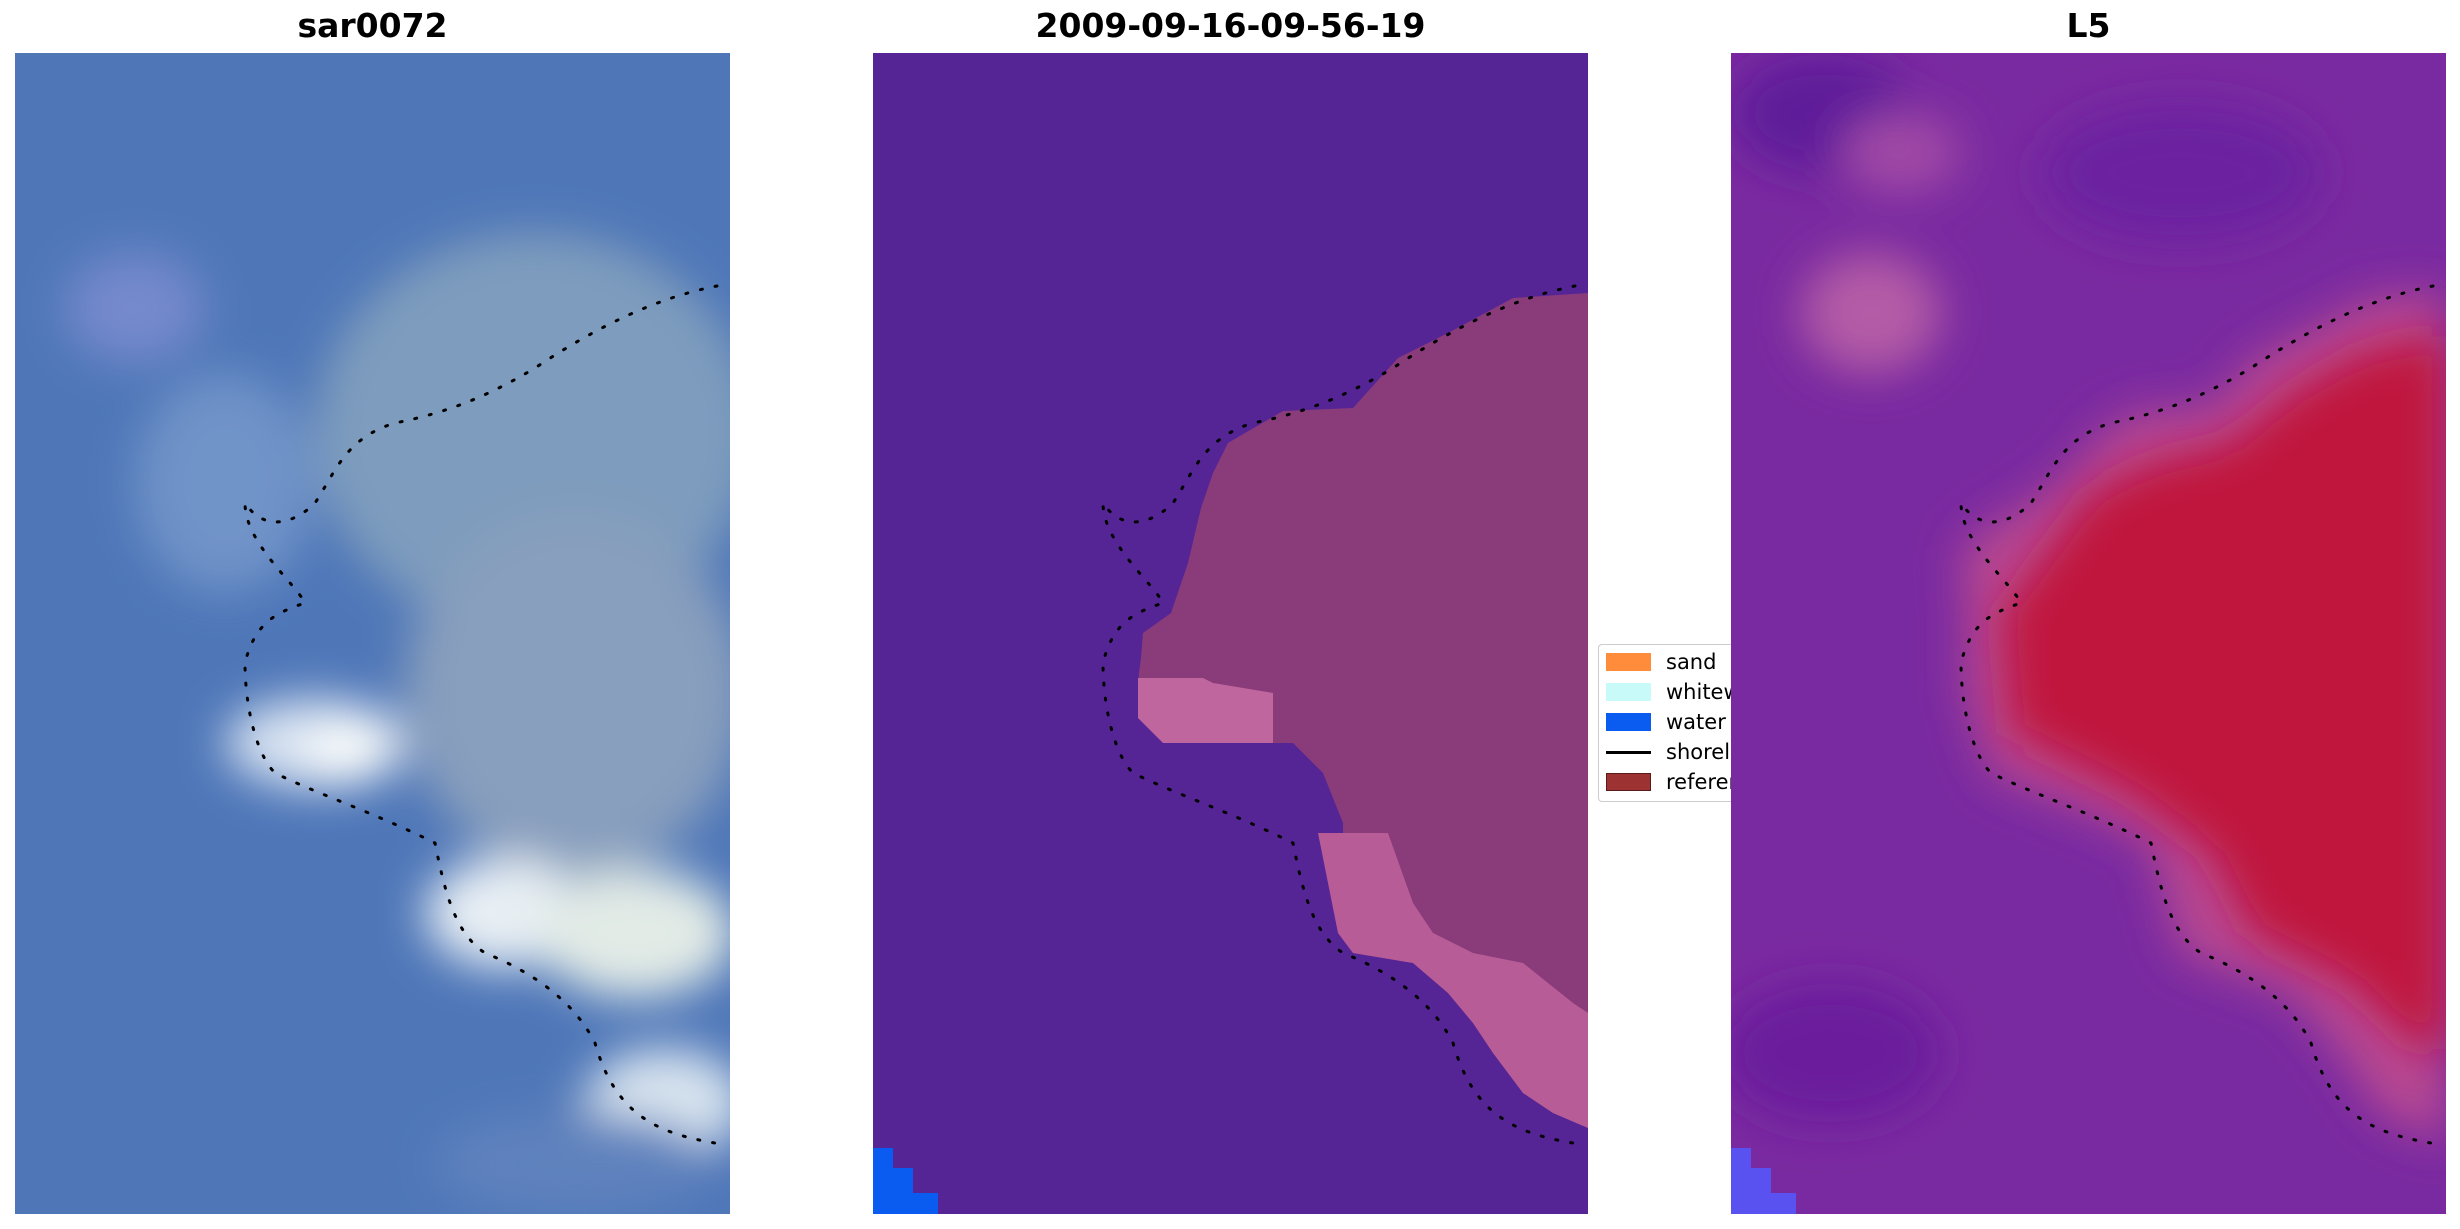  What do you see at coordinates (1698, 782) in the screenshot?
I see `legend-label-reference-shoreline: reference shoreline` at bounding box center [1698, 782].